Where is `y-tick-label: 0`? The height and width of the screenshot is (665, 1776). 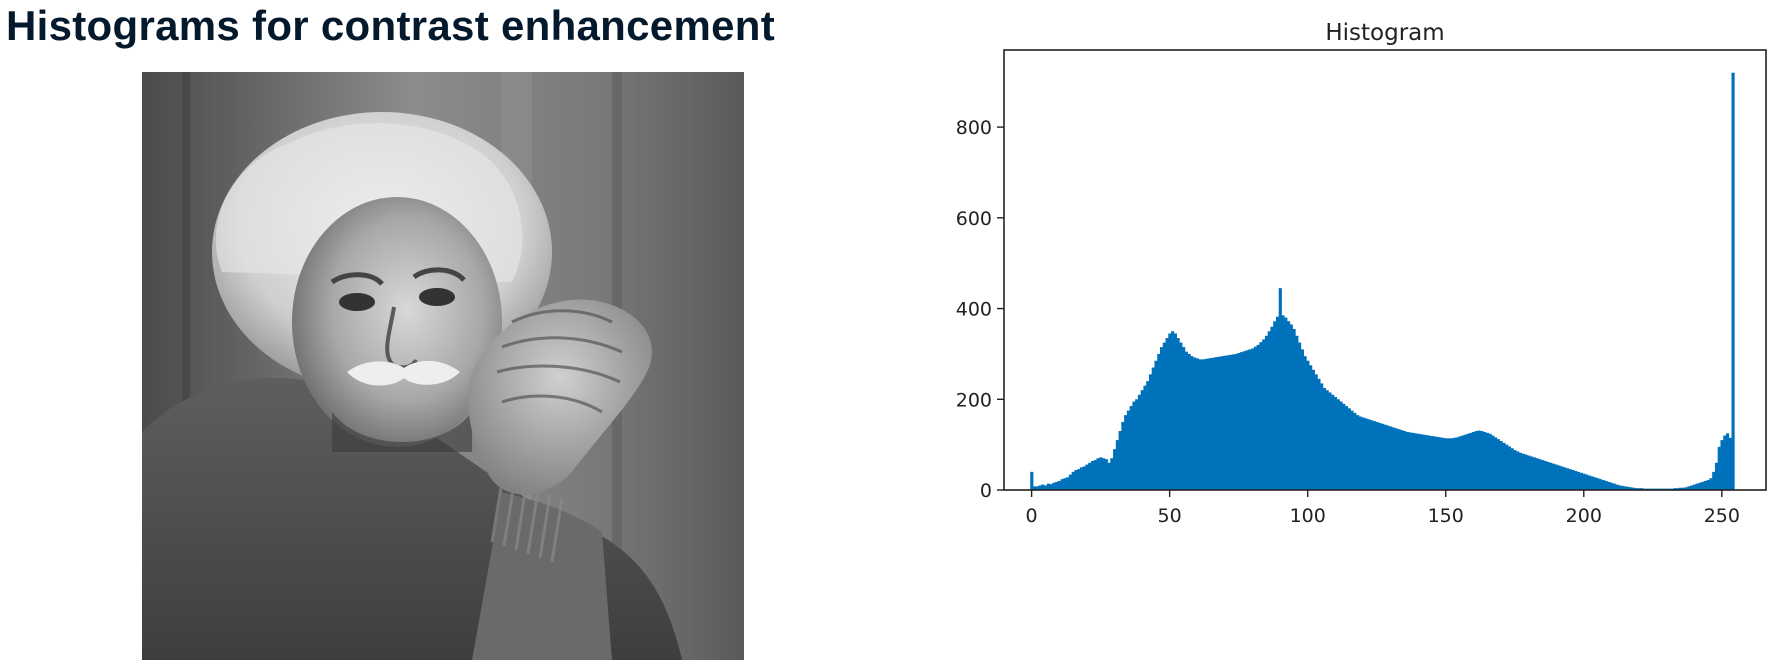 y-tick-label: 0 is located at coordinates (986, 491).